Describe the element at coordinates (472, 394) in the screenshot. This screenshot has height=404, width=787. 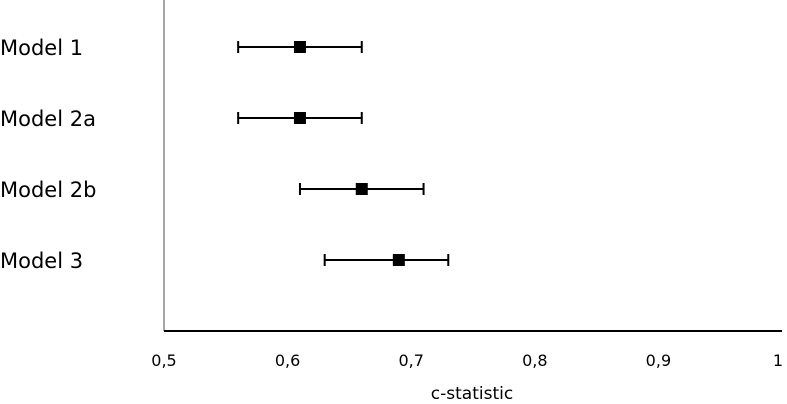
I see `x-axis-title: c-statistic` at that location.